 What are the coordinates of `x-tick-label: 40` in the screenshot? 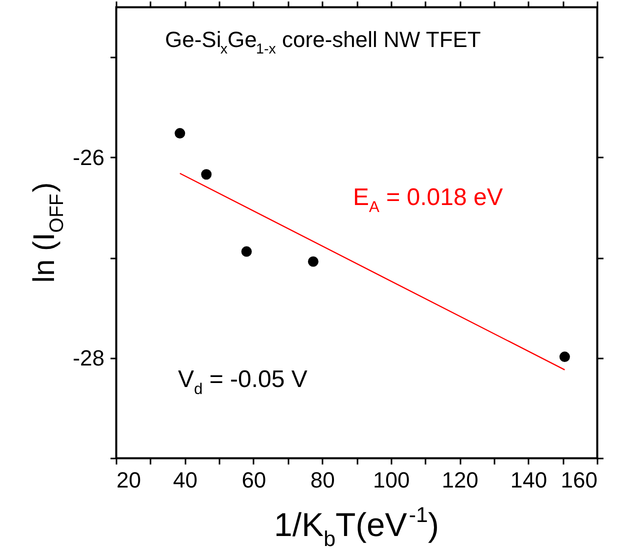 It's located at (185, 480).